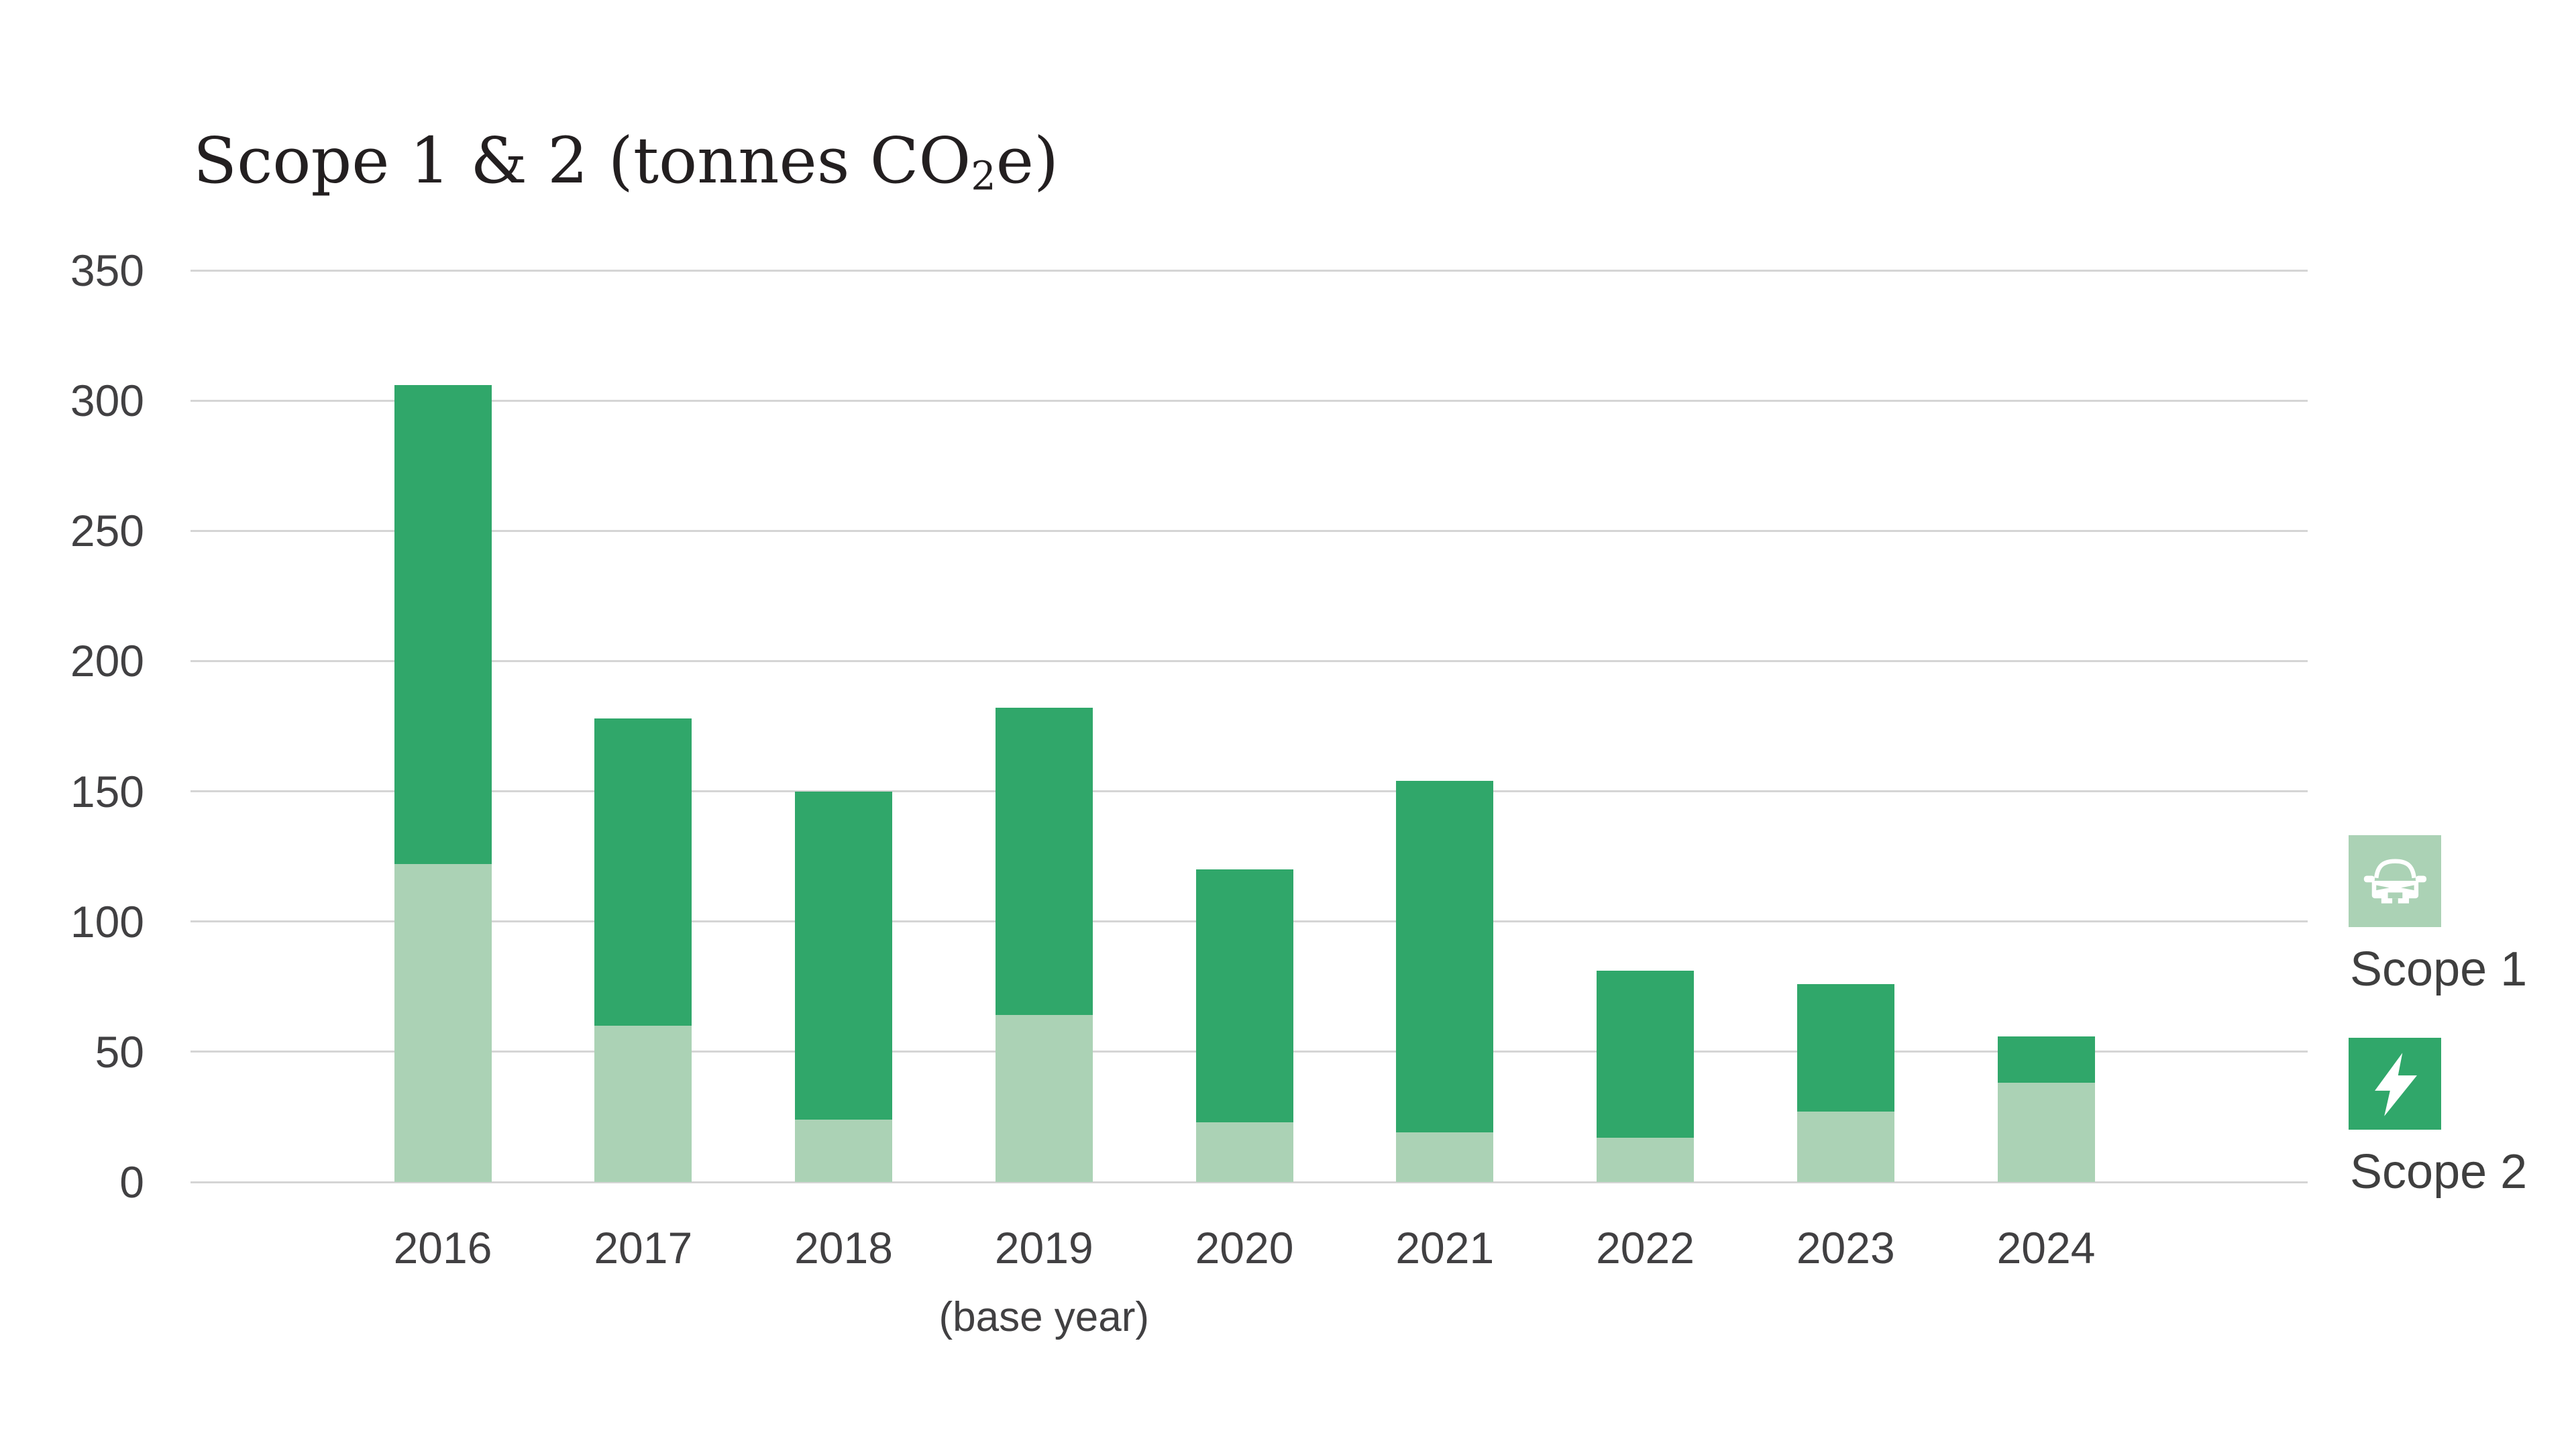  I want to click on x-axis-label-2017: 2017, so click(643, 1248).